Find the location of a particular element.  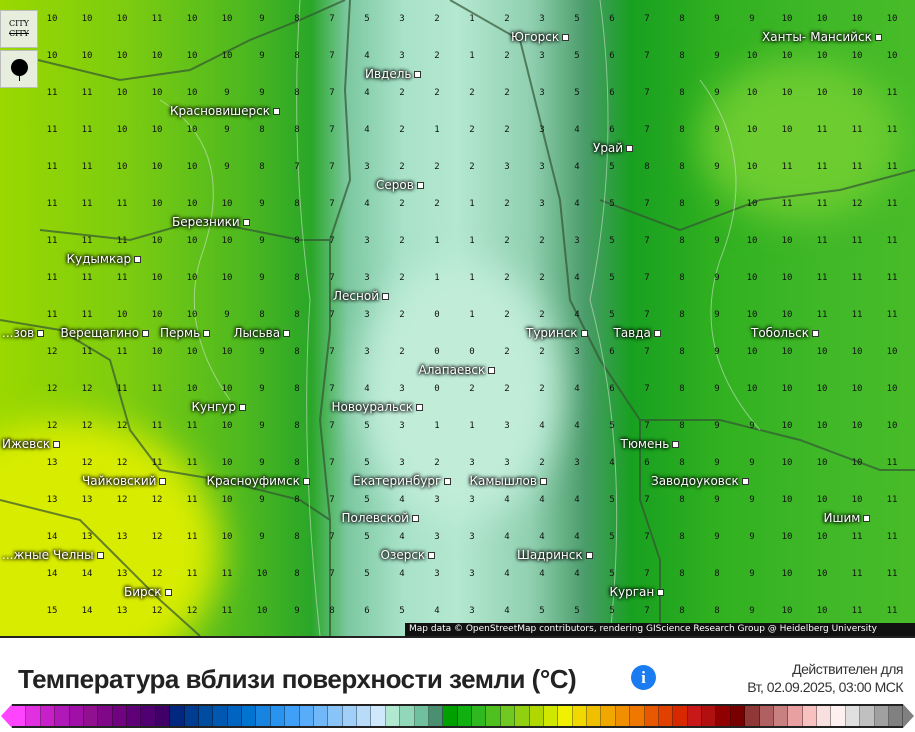

city-marker: Тюмень is located at coordinates (650, 444).